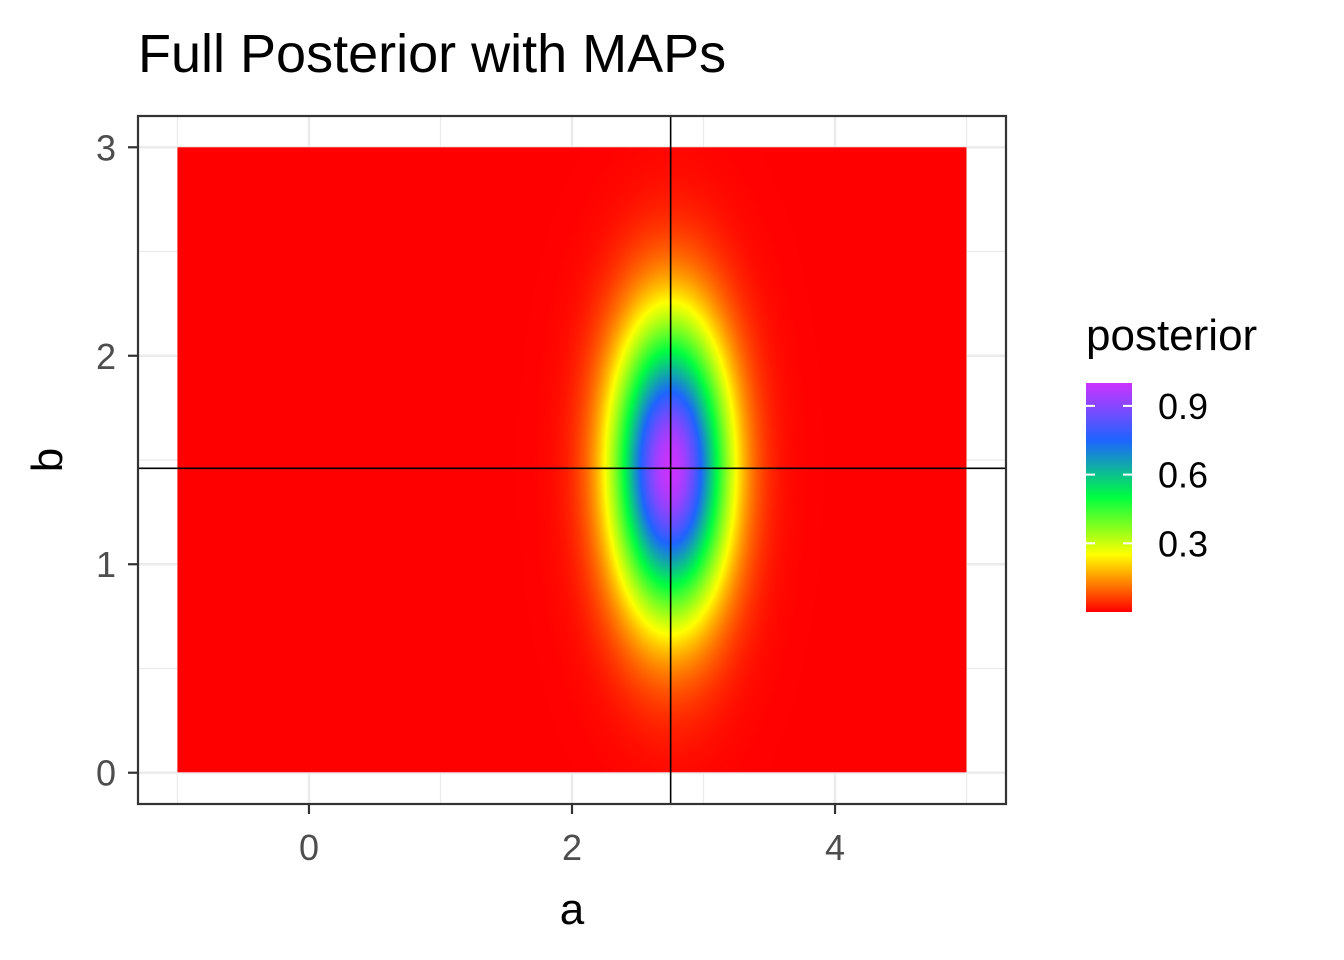 The height and width of the screenshot is (960, 1344). I want to click on legend-ticks: 0.3 0.6 0.9, so click(1147, 475).